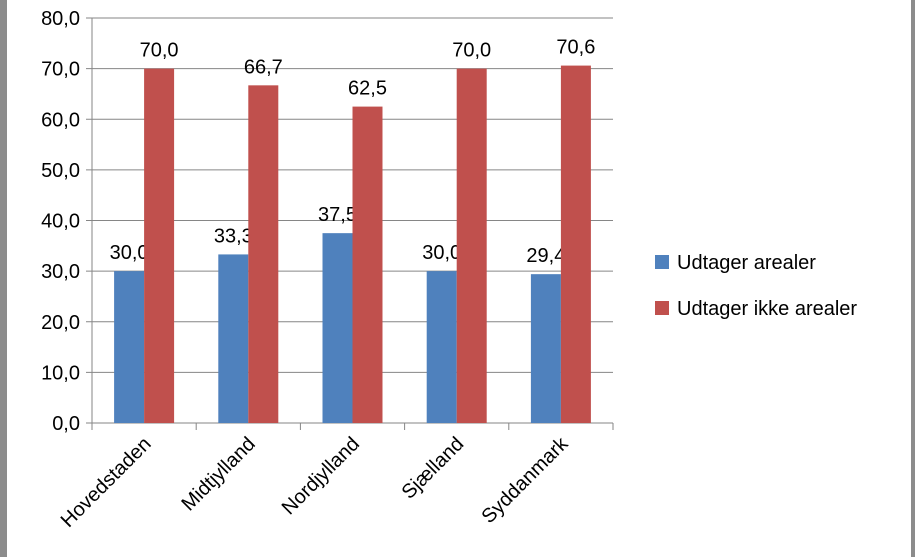  I want to click on y-tick-label: 30,0, so click(60, 272).